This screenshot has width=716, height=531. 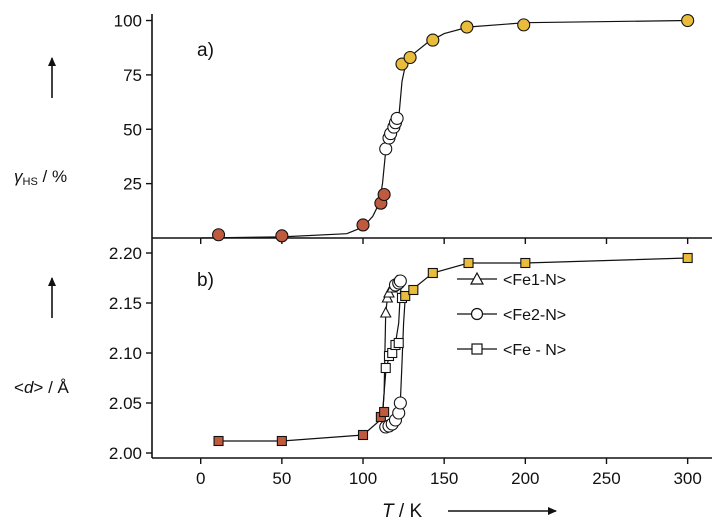 I want to click on x-label-unit: / K, so click(x=408, y=511).